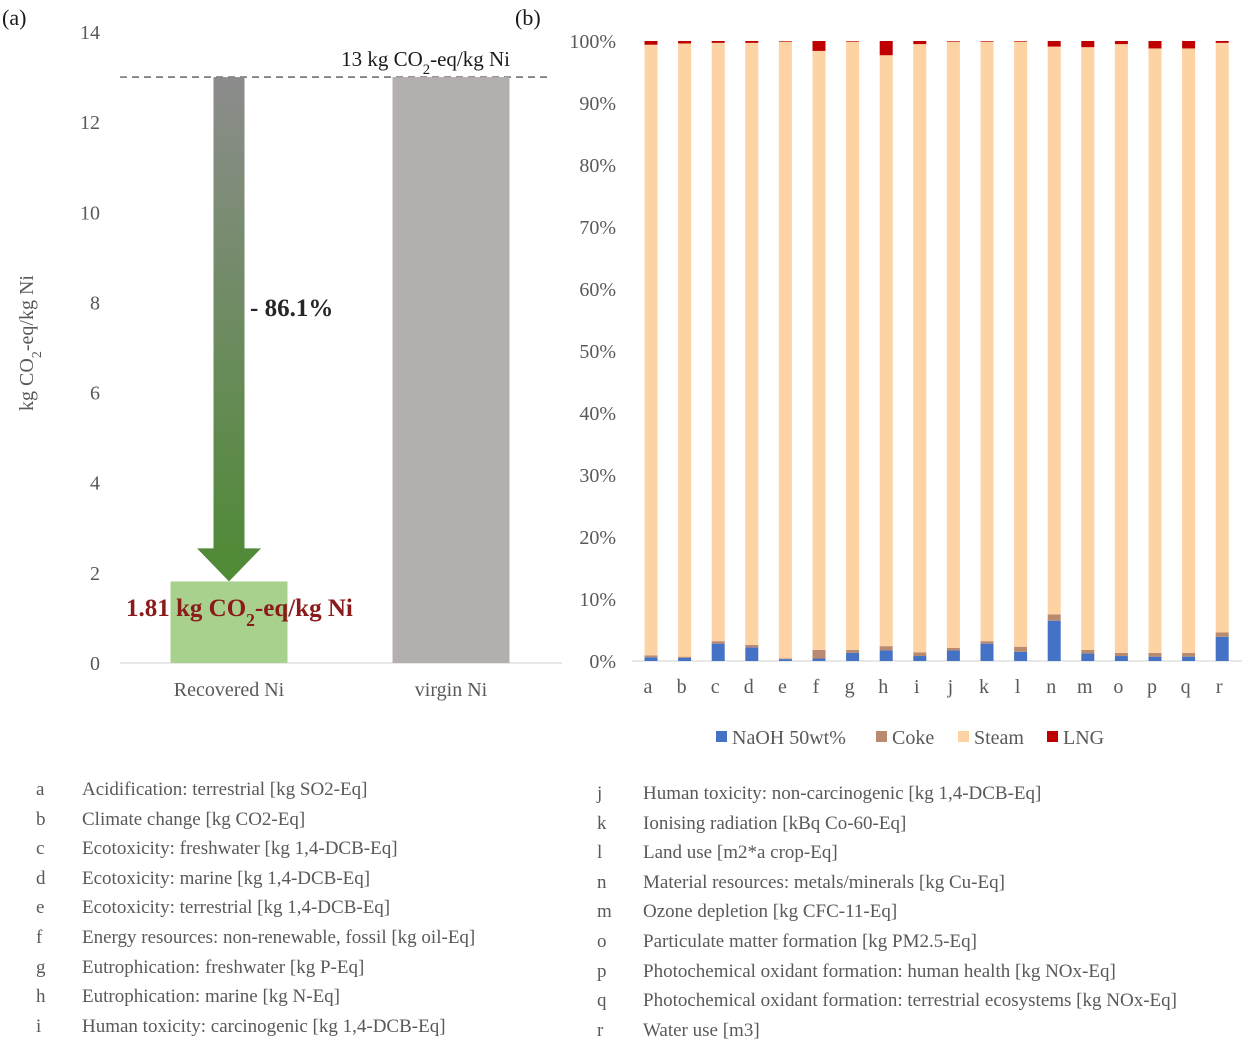 This screenshot has width=1255, height=1045. Describe the element at coordinates (451, 370) in the screenshot. I see `bar-virgin-ni` at that location.